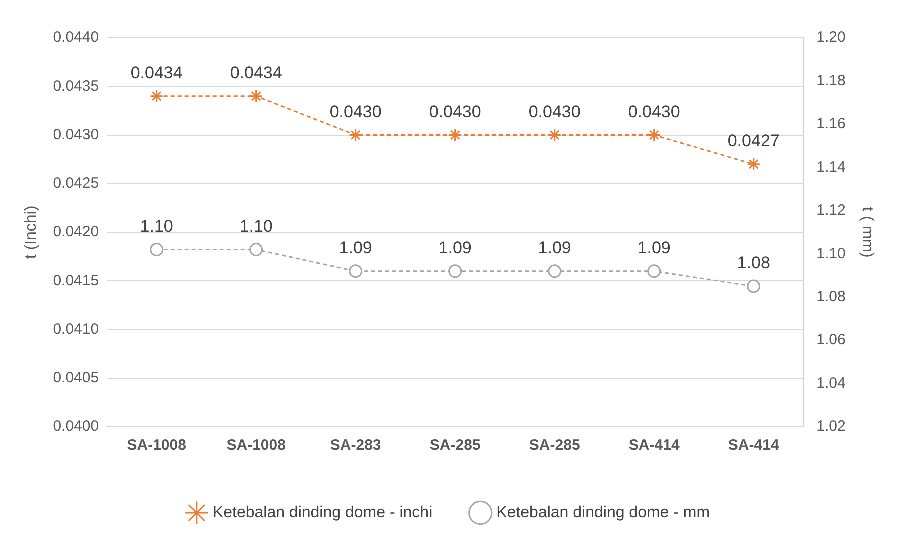 The image size is (899, 544). Describe the element at coordinates (76, 378) in the screenshot. I see `y-tick-label: 0.0405` at that location.